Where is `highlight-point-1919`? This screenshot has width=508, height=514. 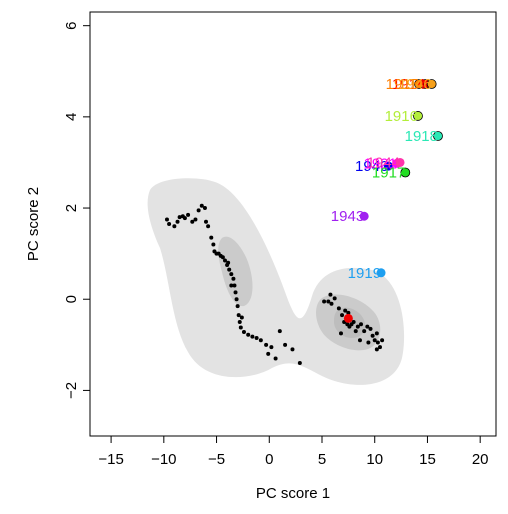
highlight-point-1919 is located at coordinates (381, 273).